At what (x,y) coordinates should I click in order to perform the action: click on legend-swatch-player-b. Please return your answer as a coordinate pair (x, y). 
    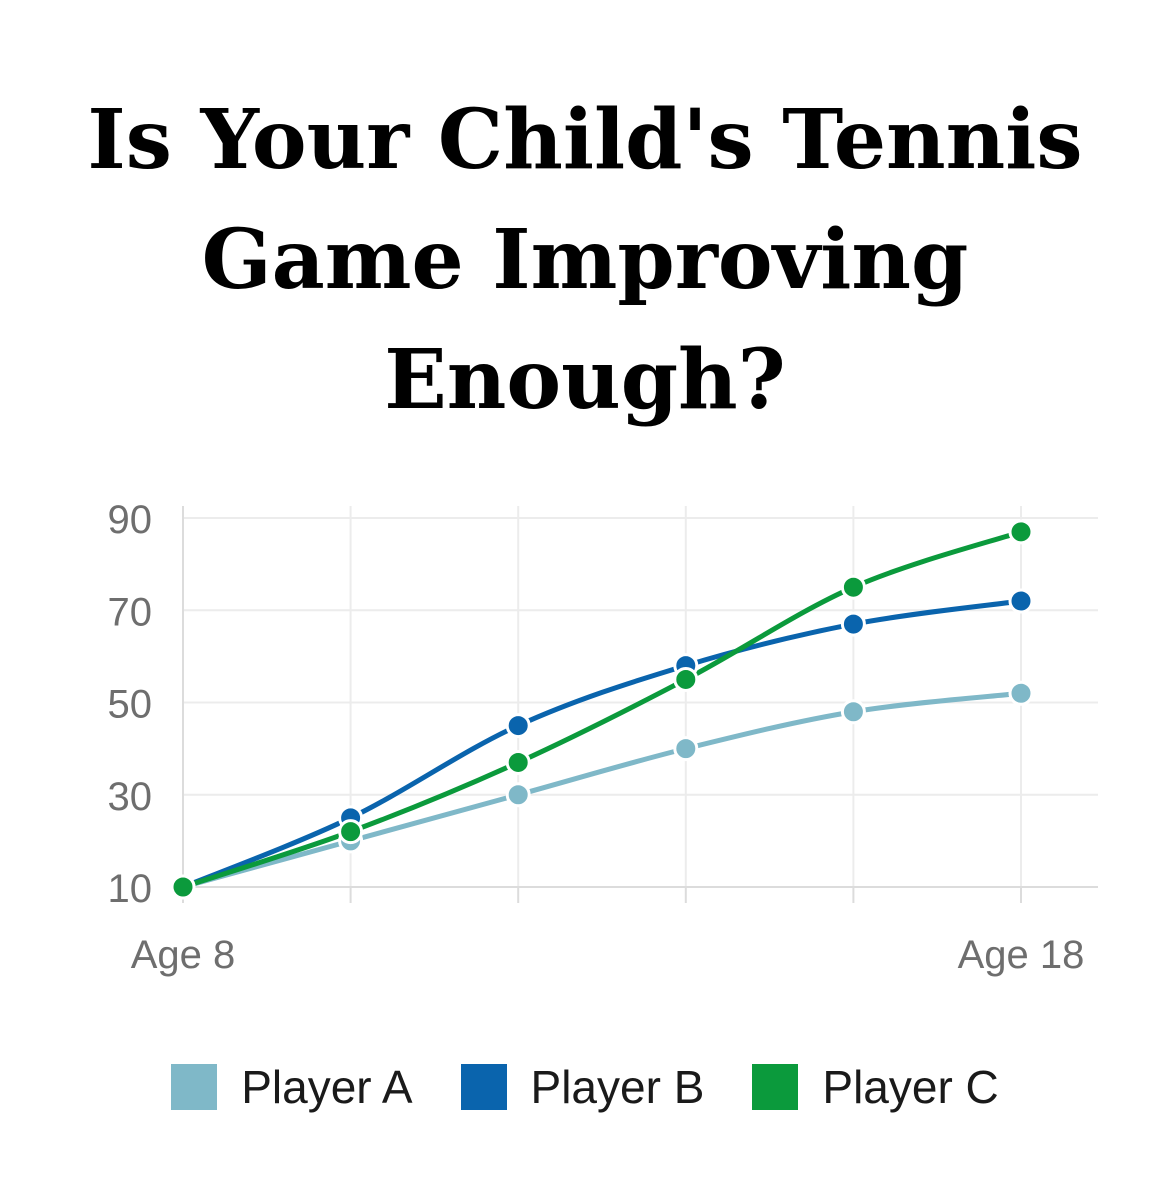
    Looking at the image, I should click on (483, 1087).